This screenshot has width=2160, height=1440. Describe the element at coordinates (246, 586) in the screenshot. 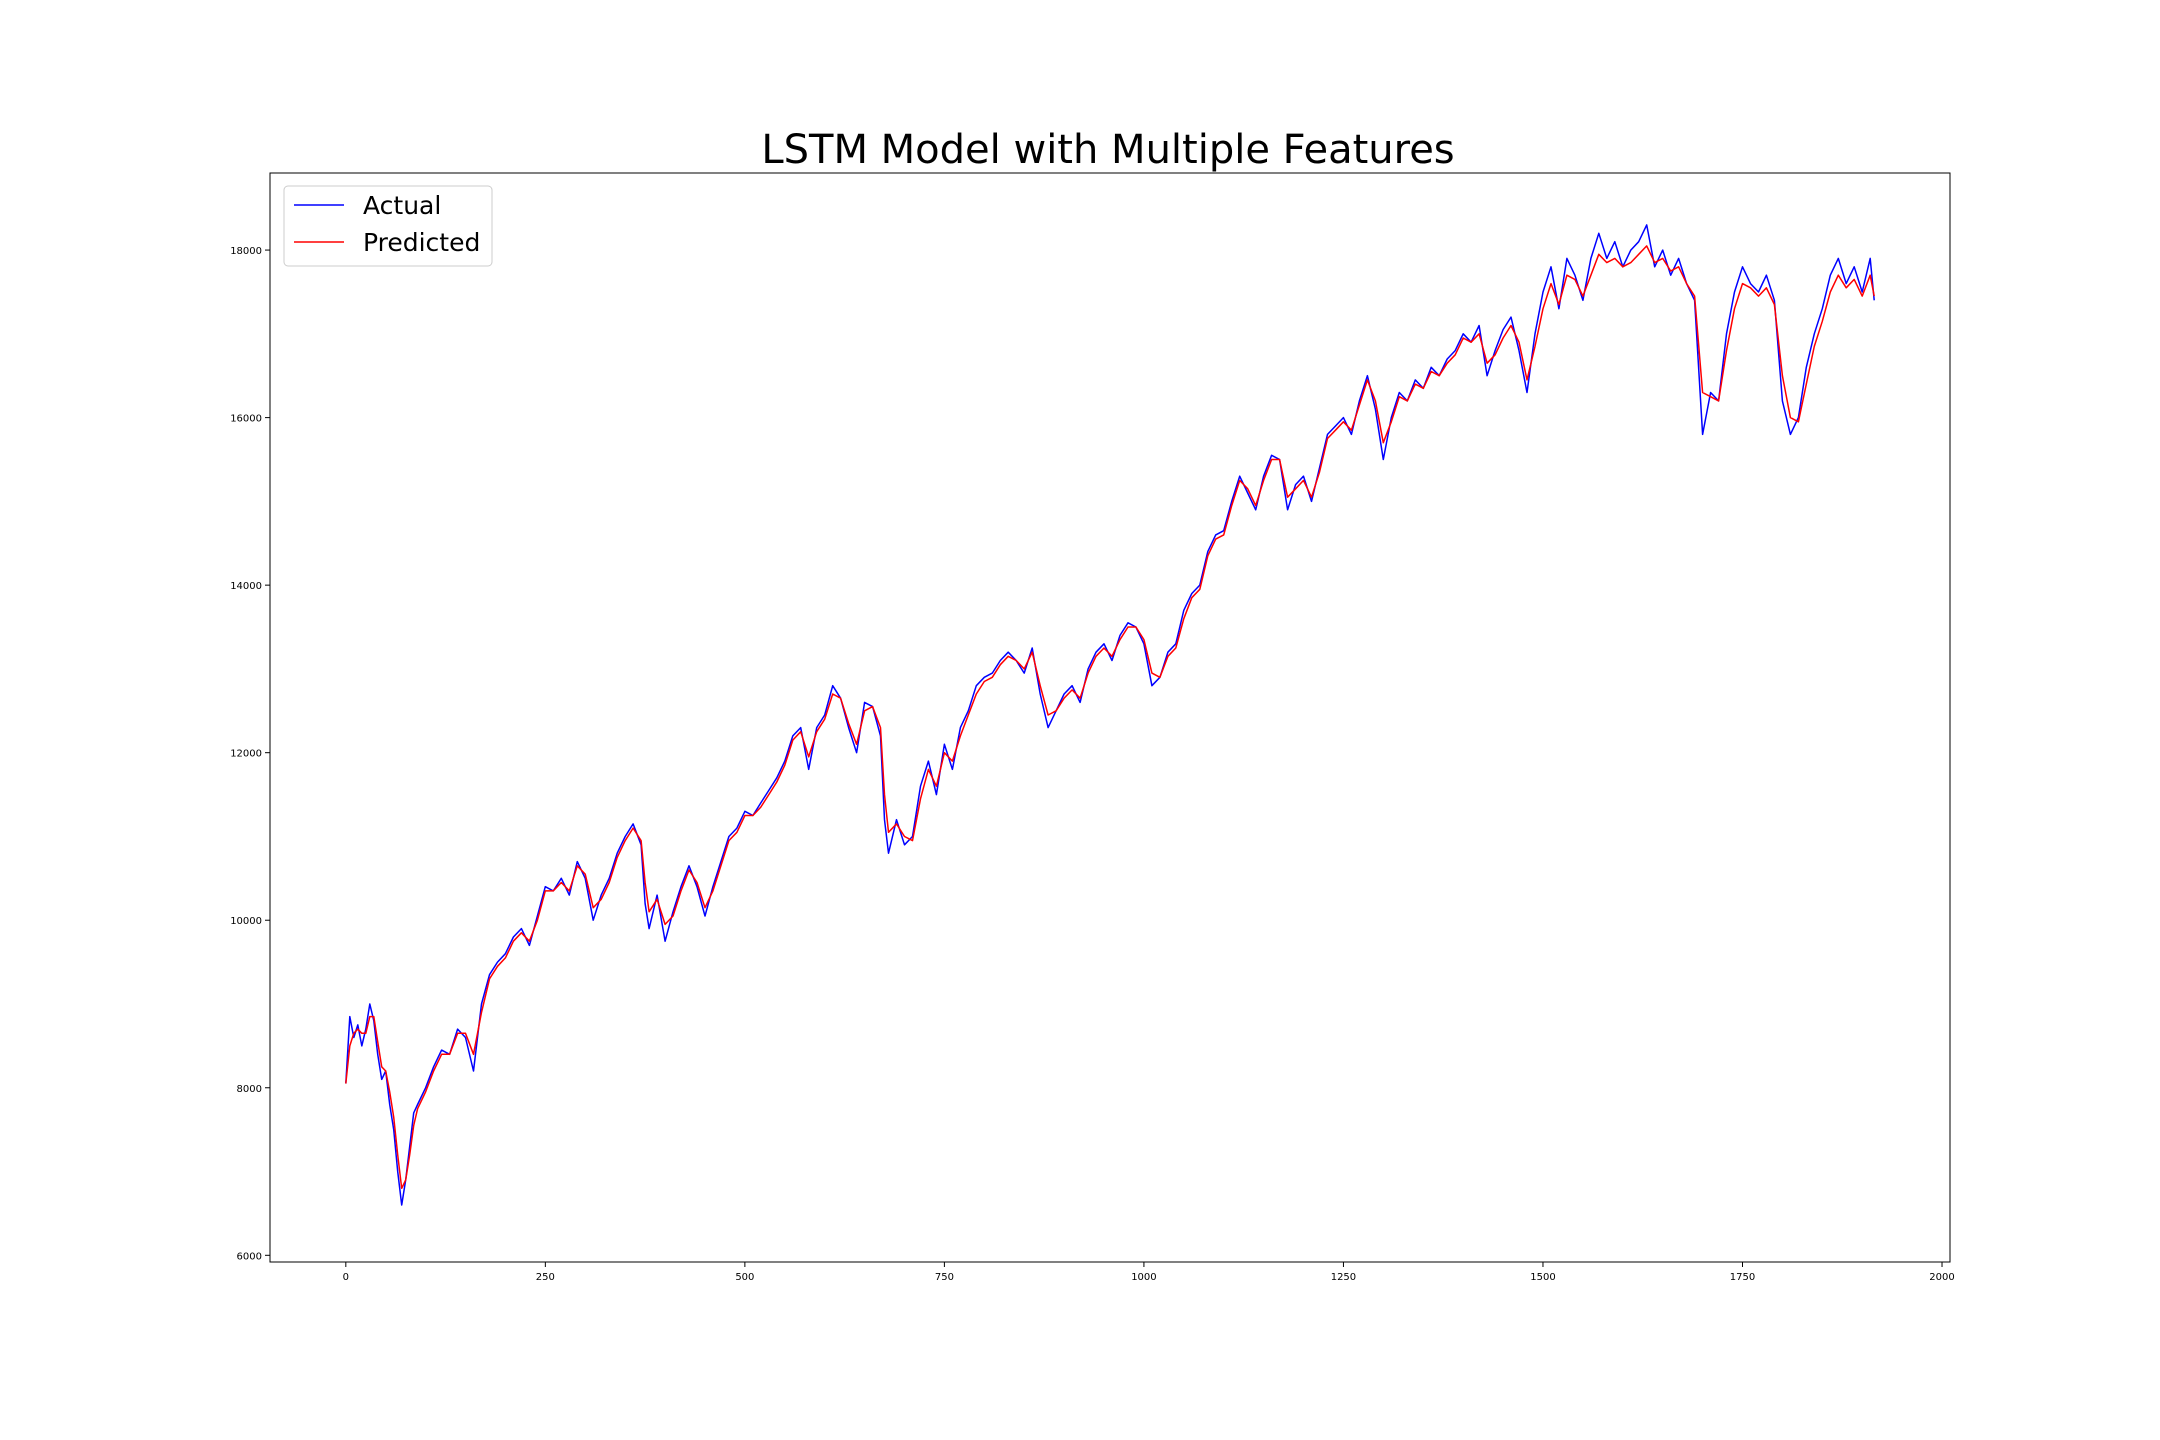

I see `y-tick-label: 14000` at that location.